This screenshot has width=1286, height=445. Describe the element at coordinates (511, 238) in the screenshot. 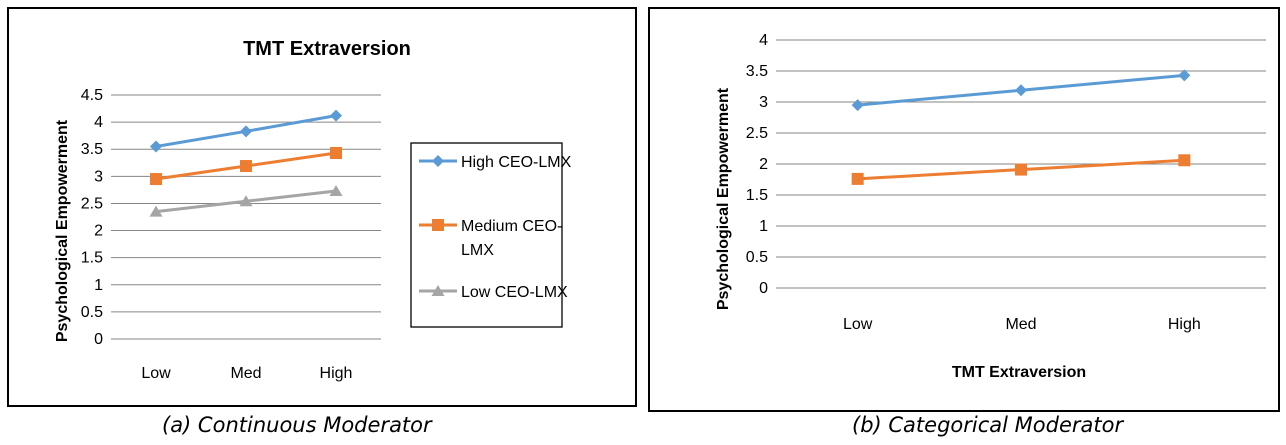

I see `legend-label: Medium CEO- LMX` at that location.